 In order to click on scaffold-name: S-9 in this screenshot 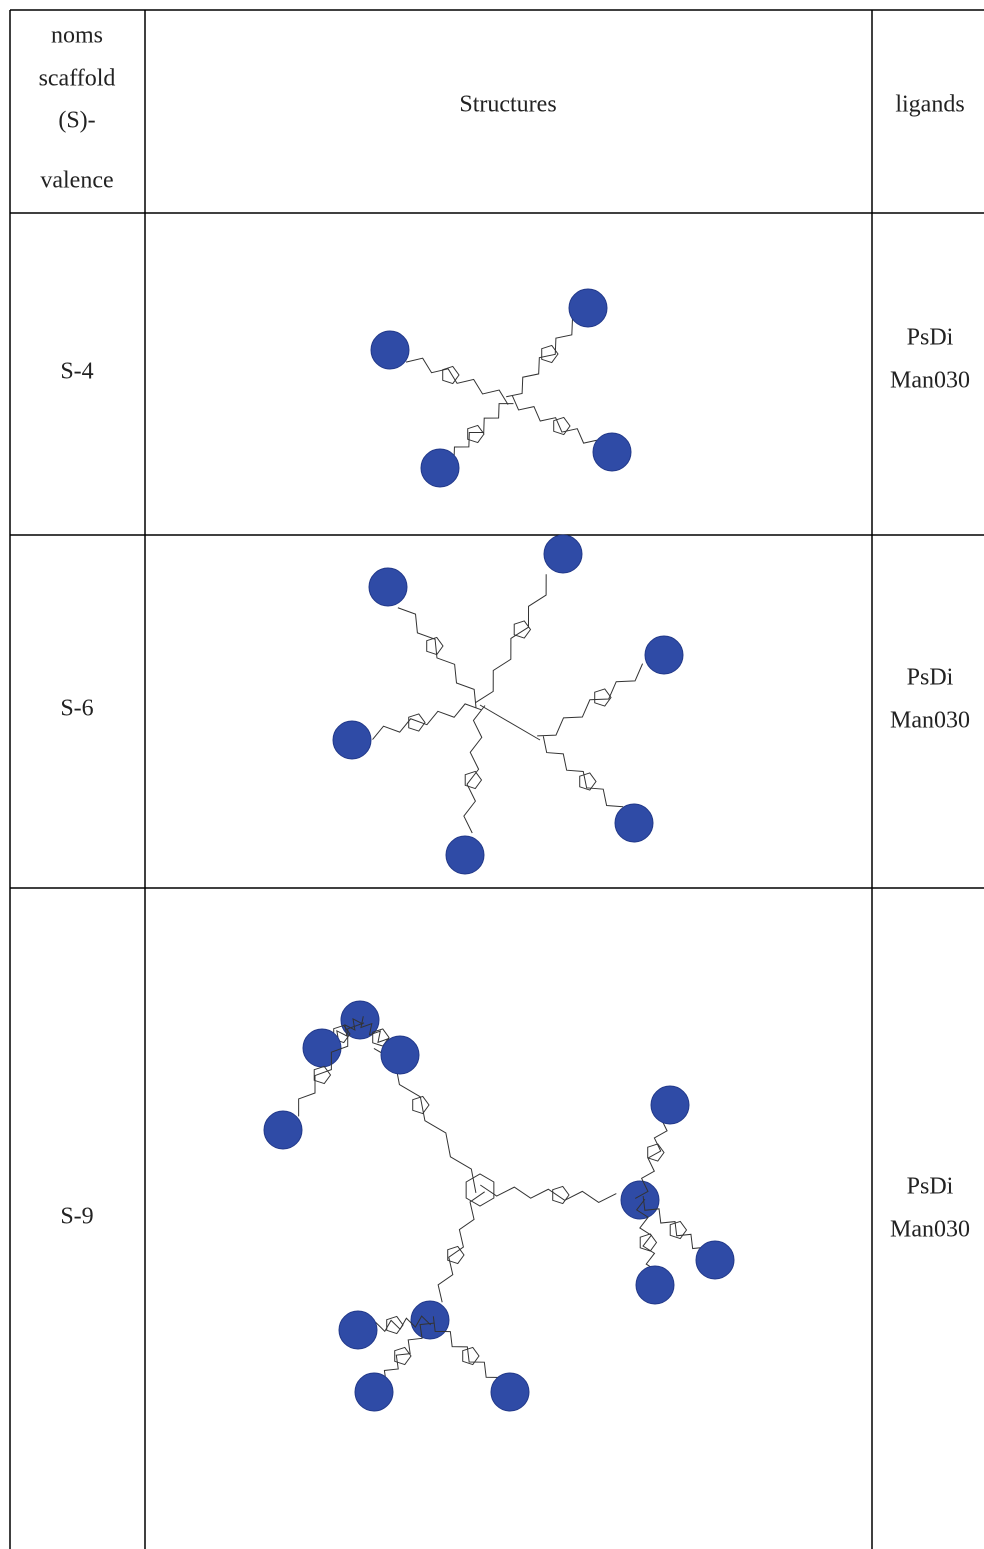, I will do `click(76, 1217)`.